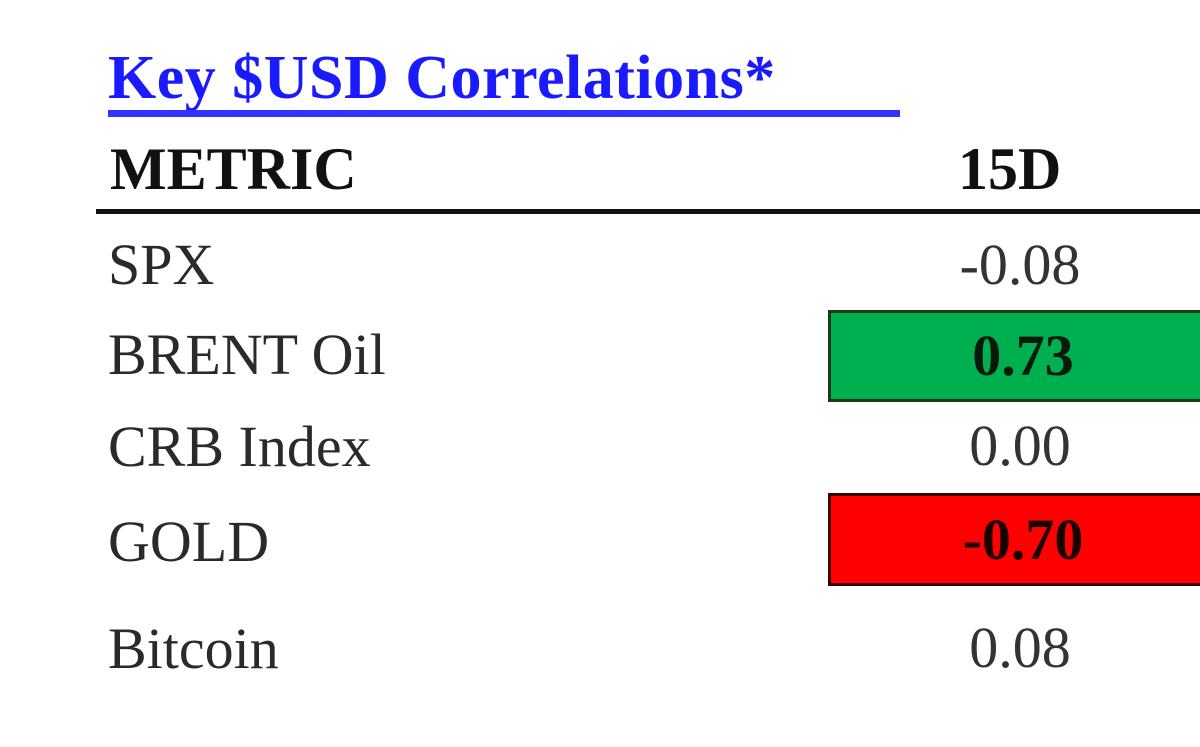 This screenshot has height=747, width=1200. I want to click on header-metric: METRIC, so click(233, 169).